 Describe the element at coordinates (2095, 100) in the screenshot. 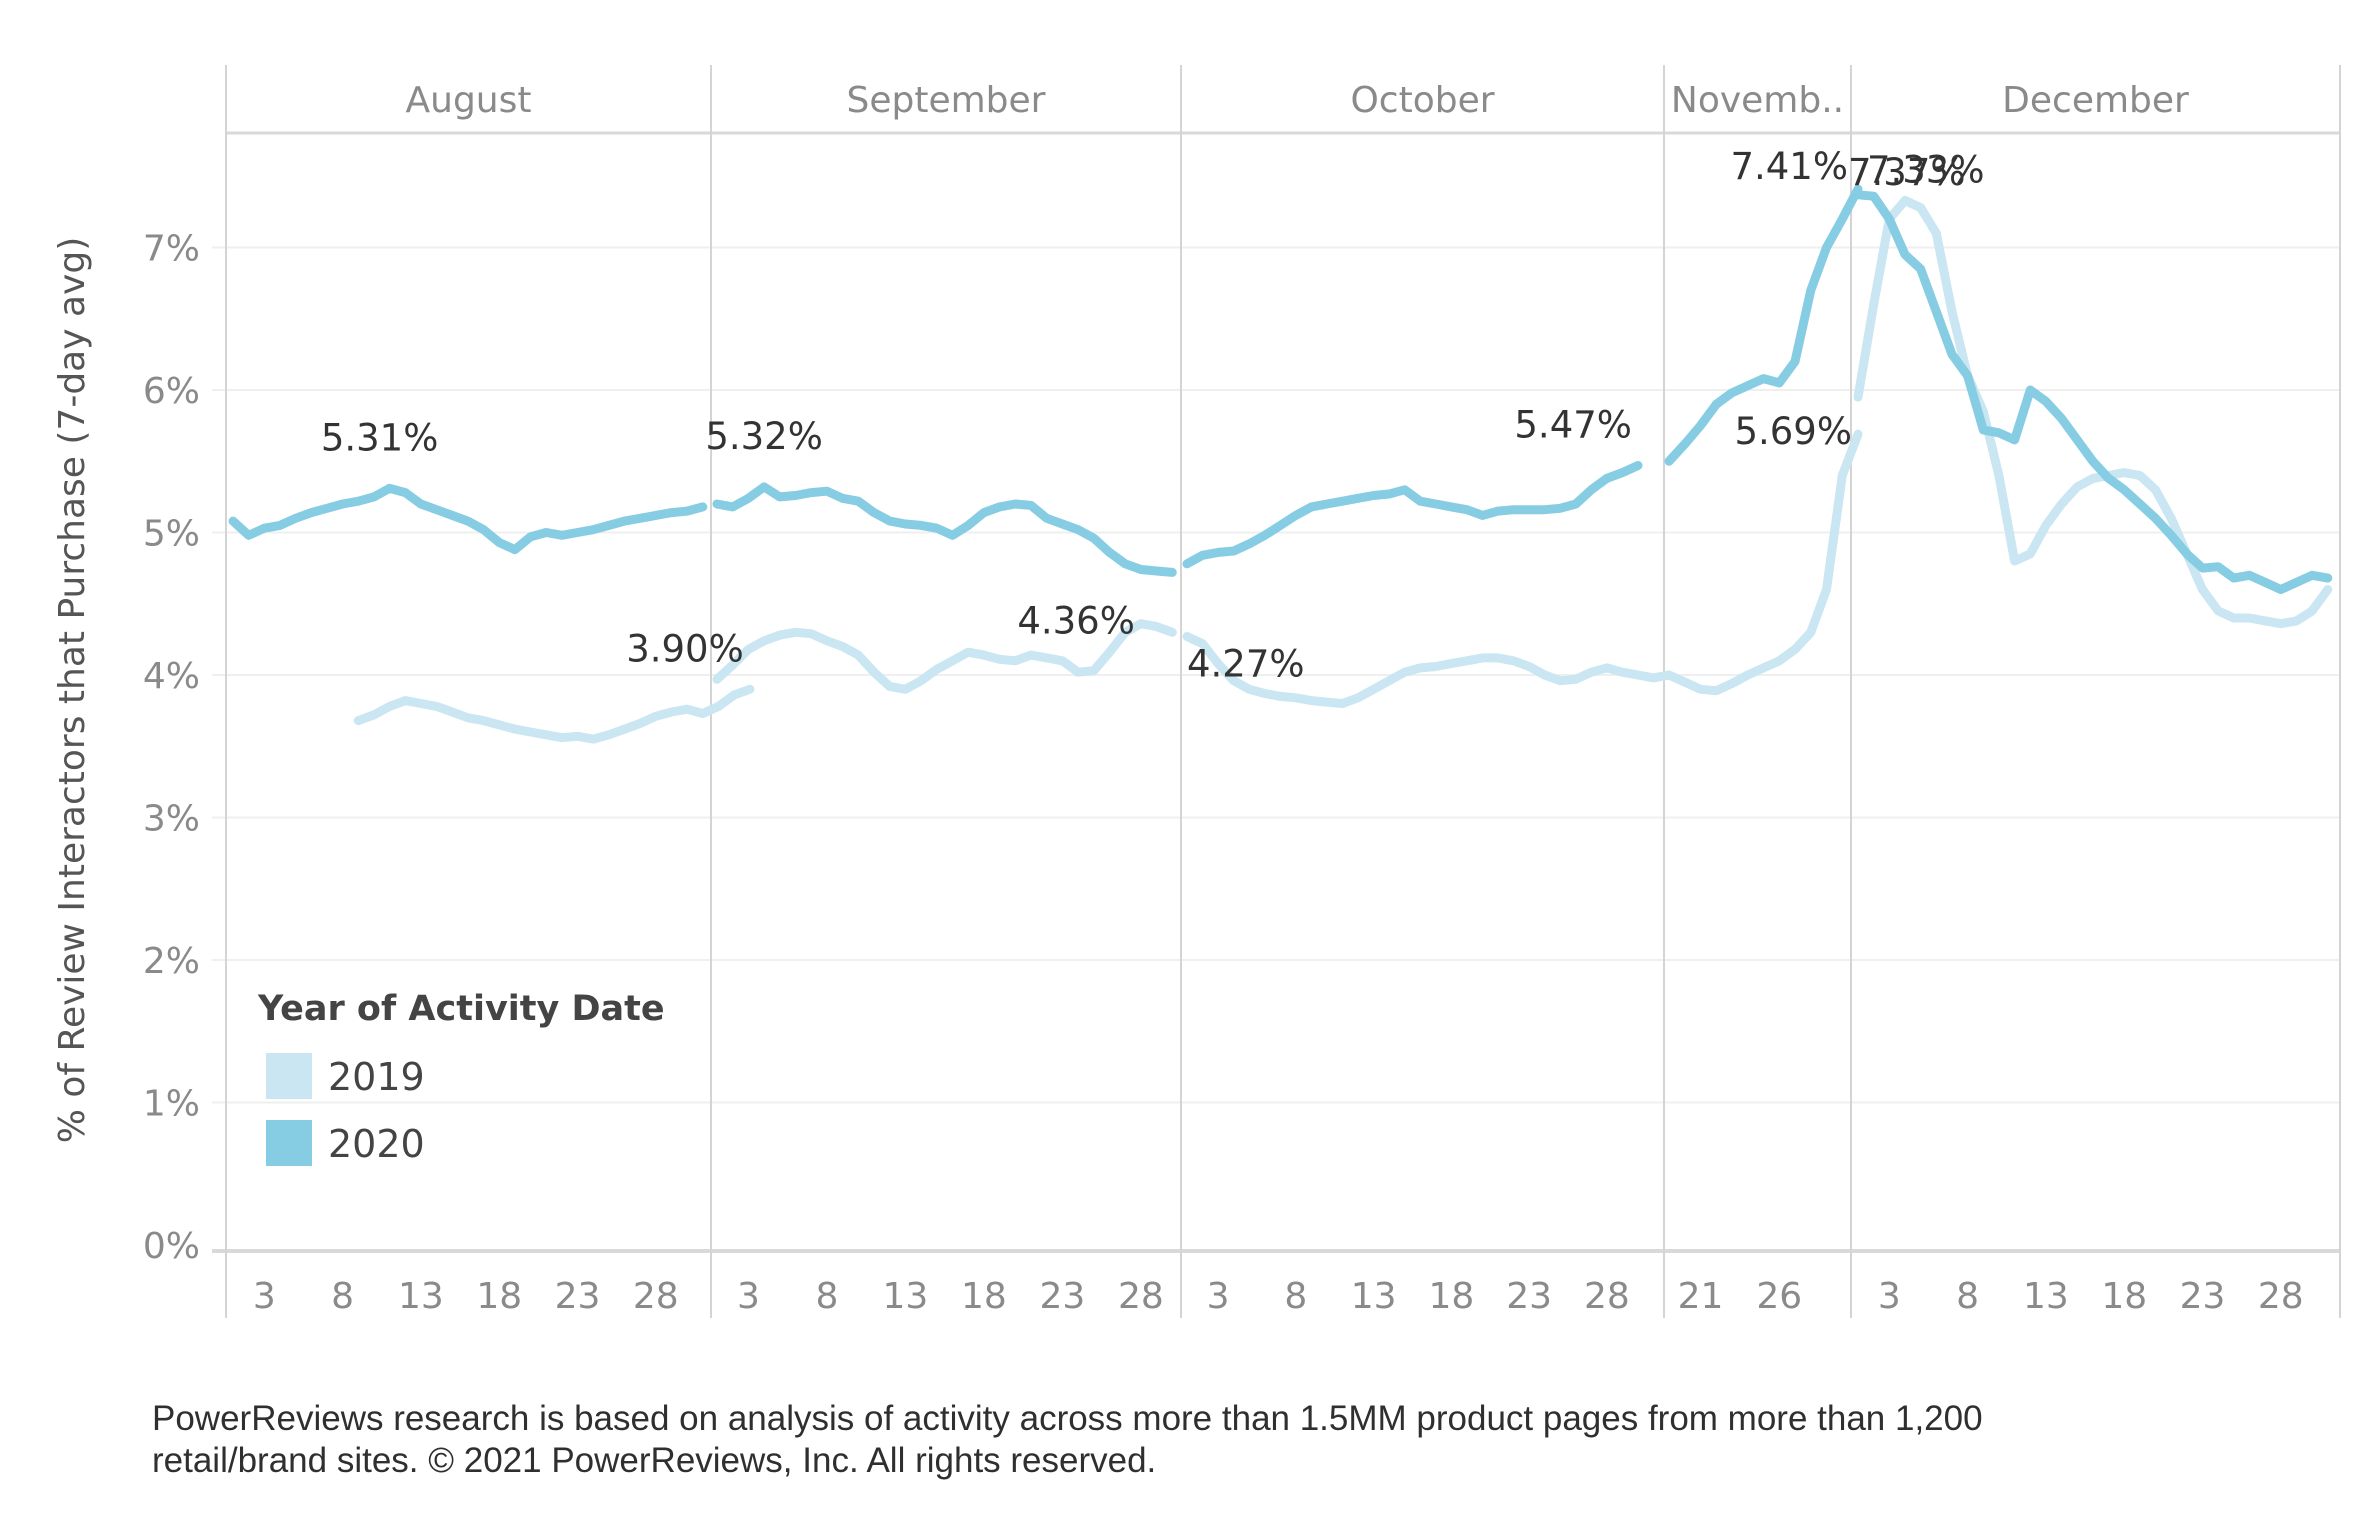

I see `month-header: December` at that location.